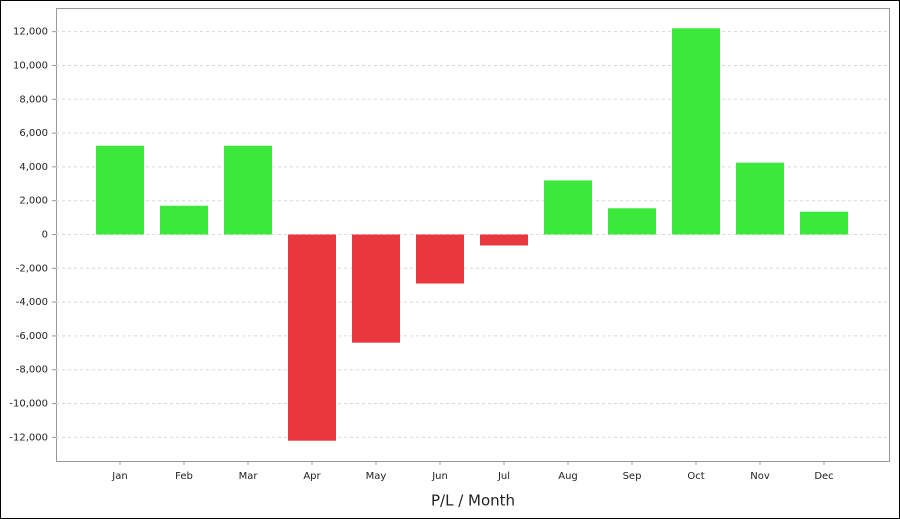 The image size is (900, 519). What do you see at coordinates (184, 476) in the screenshot?
I see `x-tick-label: Feb` at bounding box center [184, 476].